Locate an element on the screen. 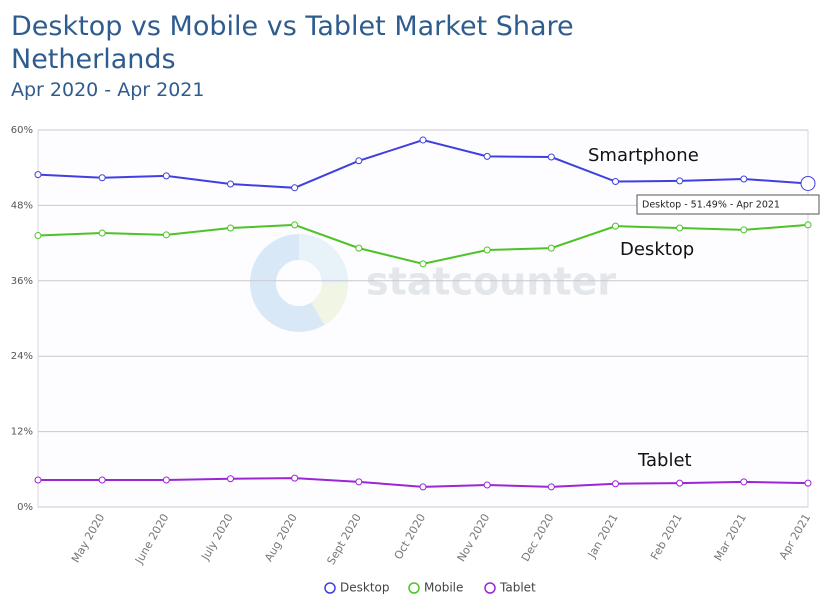 This screenshot has height=603, width=824. x-tick-label: Dec 2020 is located at coordinates (538, 538).